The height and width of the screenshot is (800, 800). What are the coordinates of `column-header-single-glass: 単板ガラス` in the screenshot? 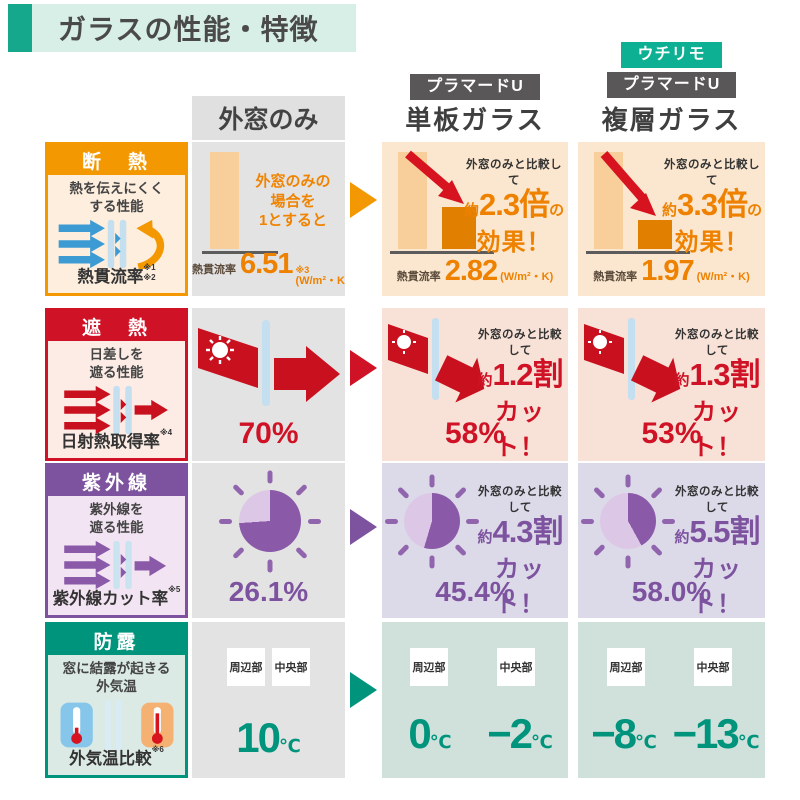 It's located at (475, 120).